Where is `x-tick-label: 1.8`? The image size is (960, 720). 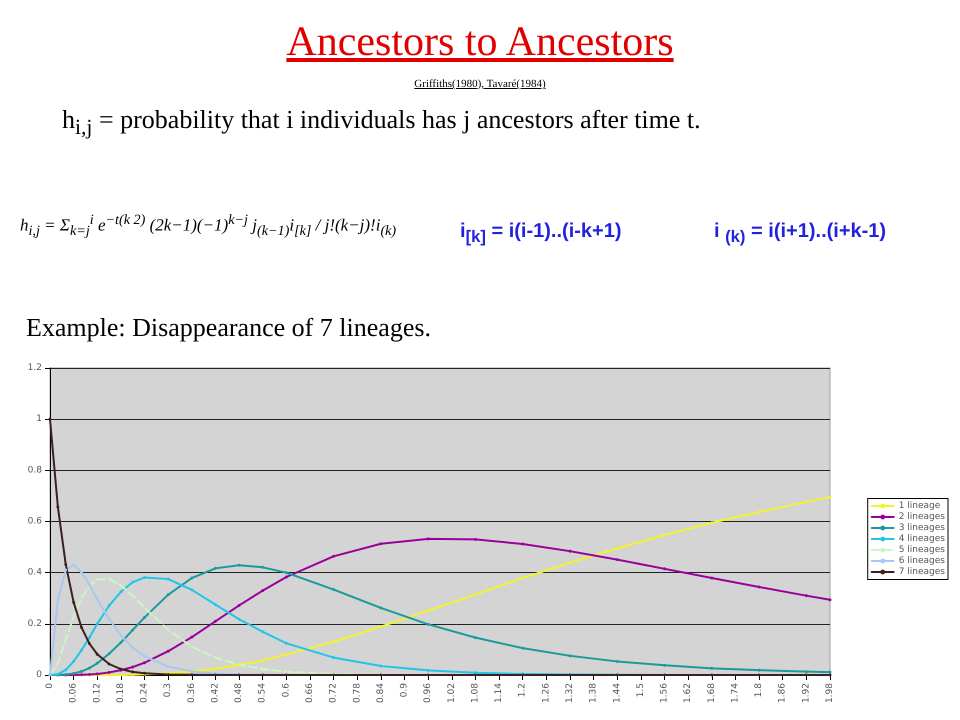 x-tick-label: 1.8 is located at coordinates (759, 690).